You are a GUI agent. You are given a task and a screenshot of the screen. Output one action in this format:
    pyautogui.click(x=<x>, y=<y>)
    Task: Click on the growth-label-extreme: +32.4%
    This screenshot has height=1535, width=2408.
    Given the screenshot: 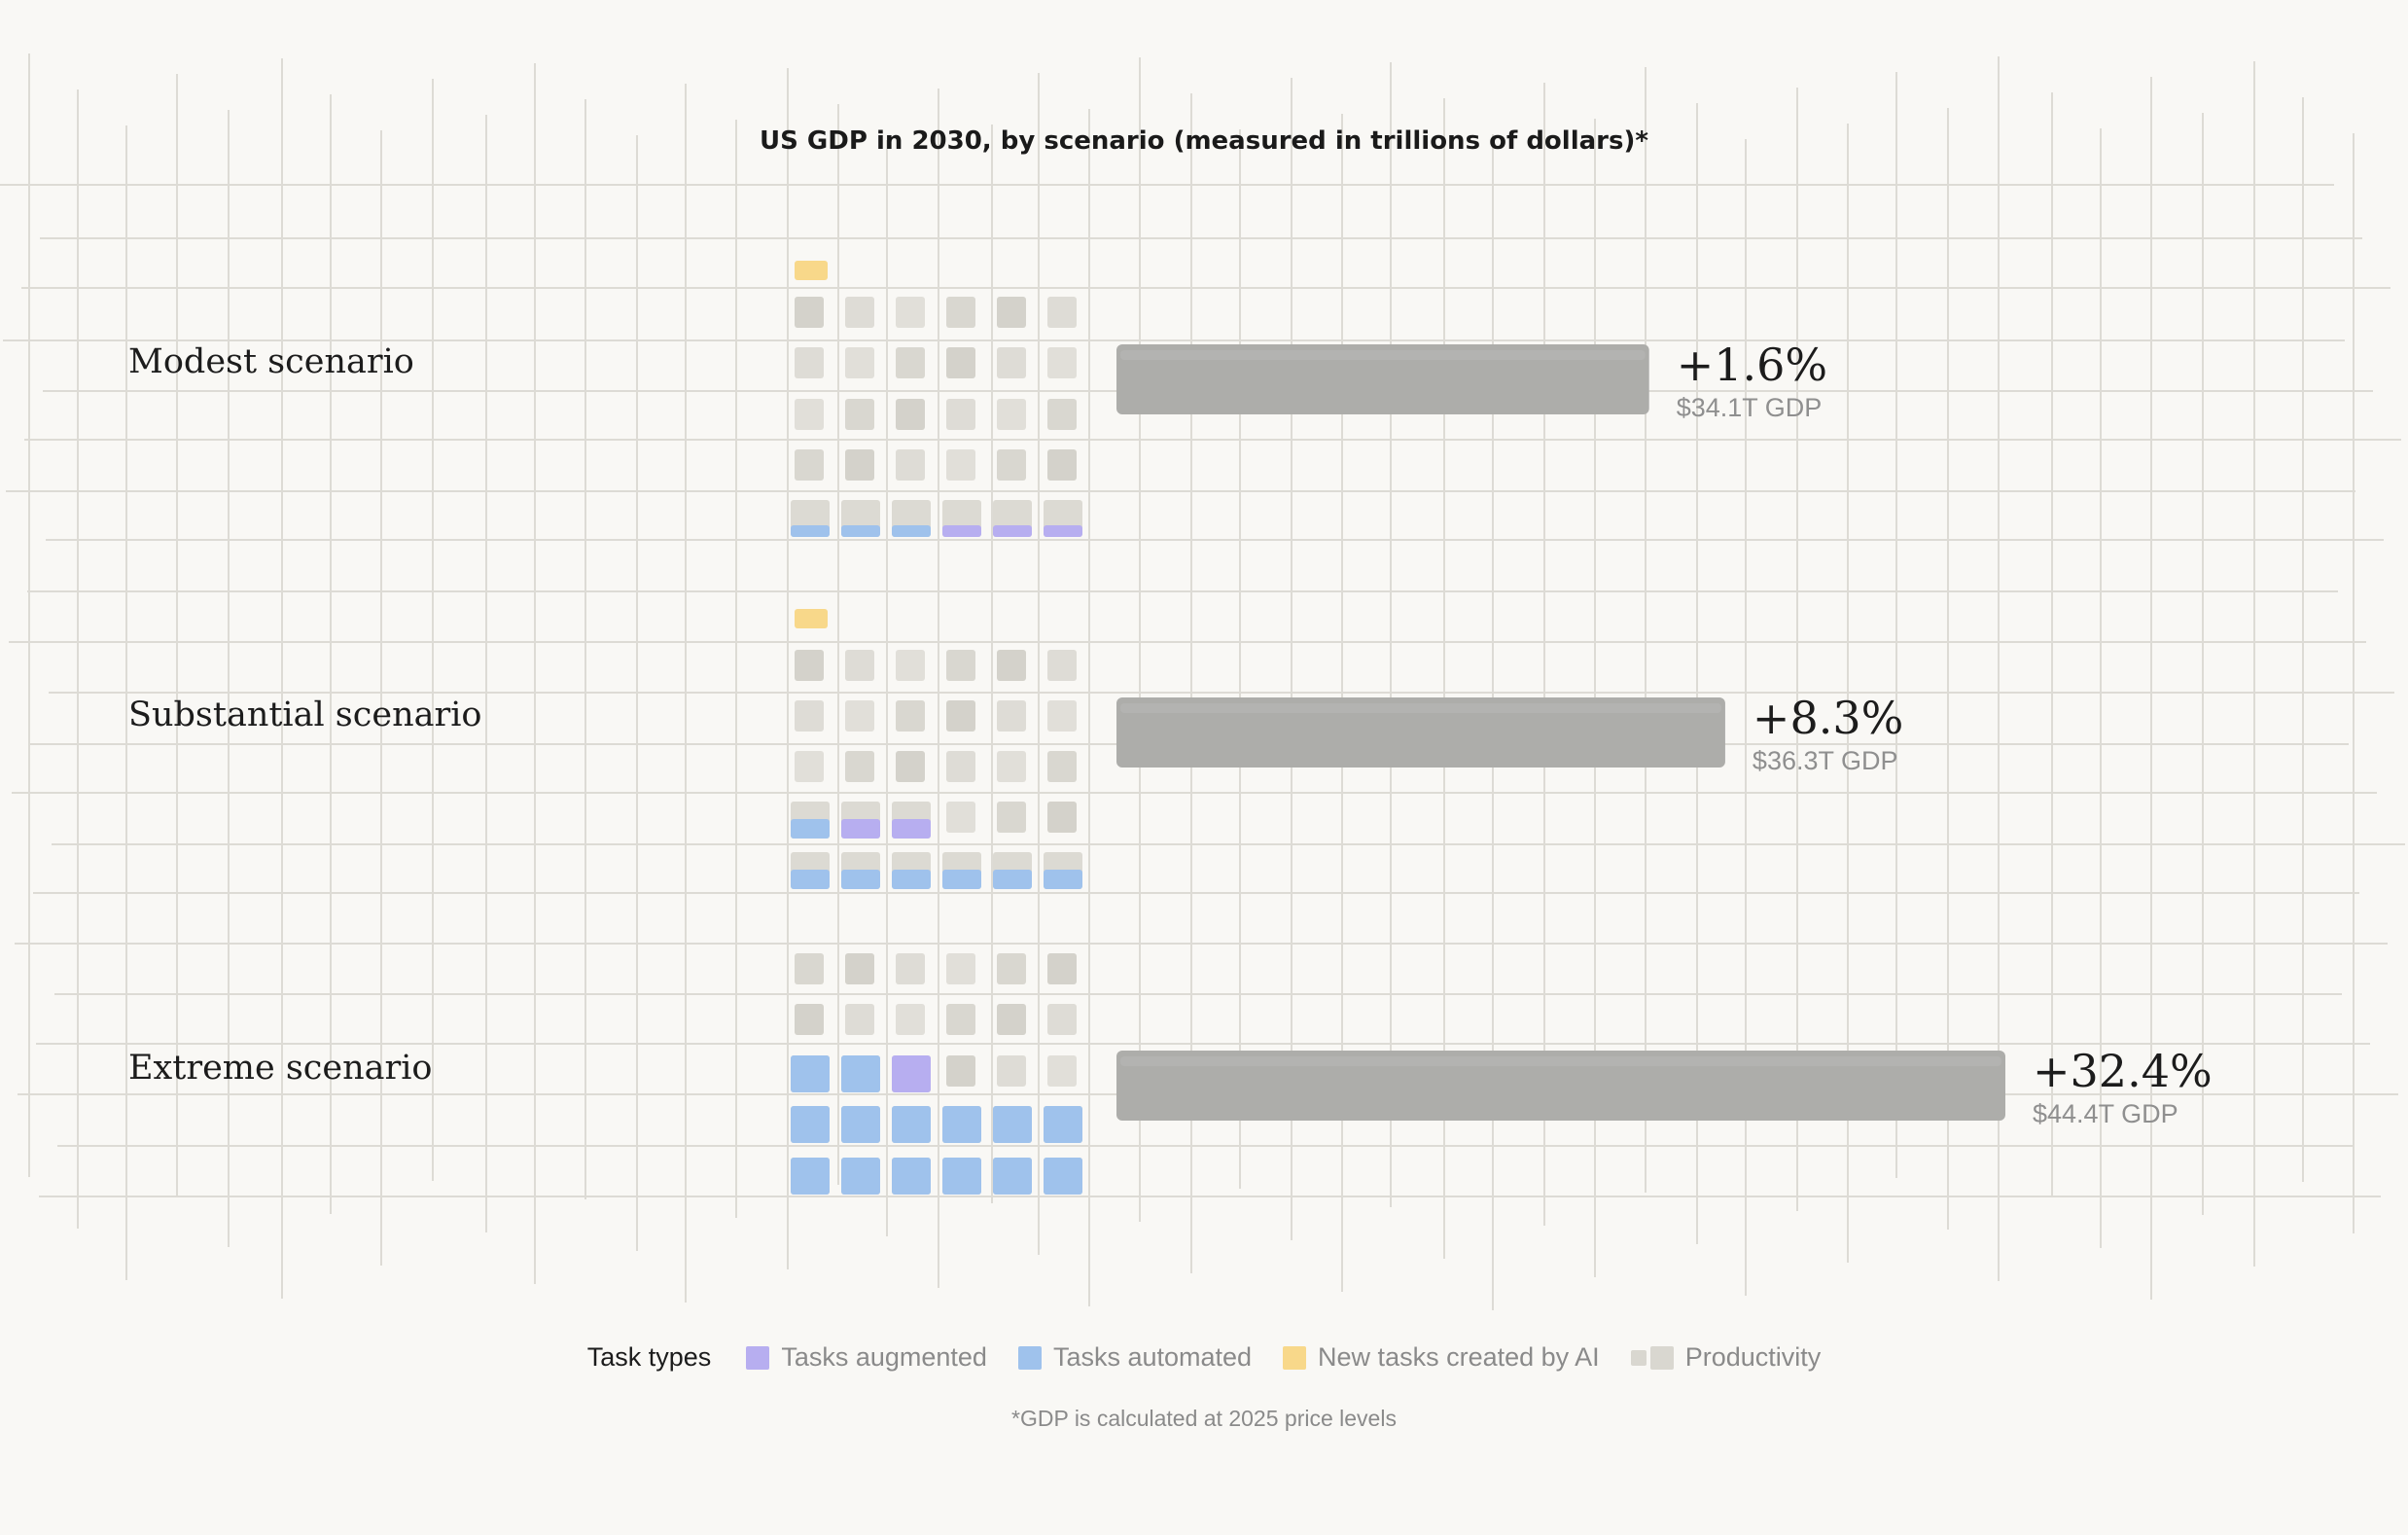 What is the action you would take?
    pyautogui.click(x=2123, y=1071)
    